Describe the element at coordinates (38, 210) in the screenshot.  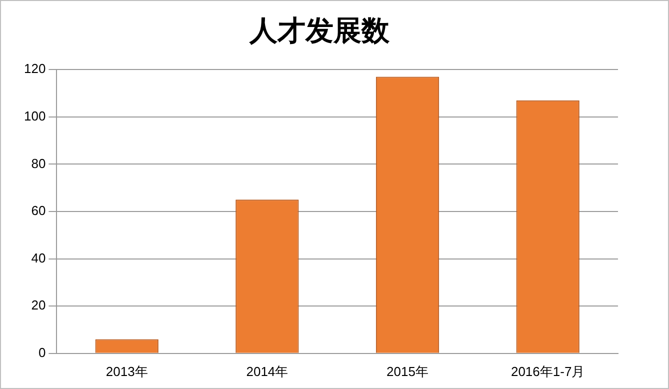
I see `y-tick-label: 60` at that location.